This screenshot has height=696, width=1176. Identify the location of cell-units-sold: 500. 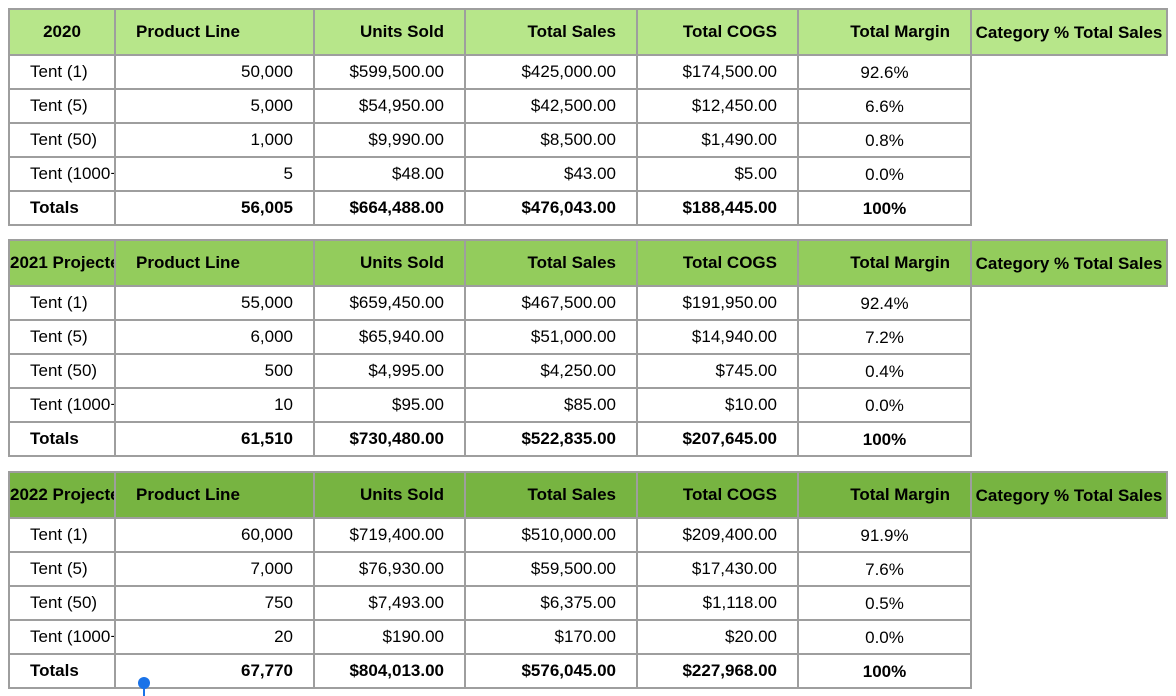
(214, 371).